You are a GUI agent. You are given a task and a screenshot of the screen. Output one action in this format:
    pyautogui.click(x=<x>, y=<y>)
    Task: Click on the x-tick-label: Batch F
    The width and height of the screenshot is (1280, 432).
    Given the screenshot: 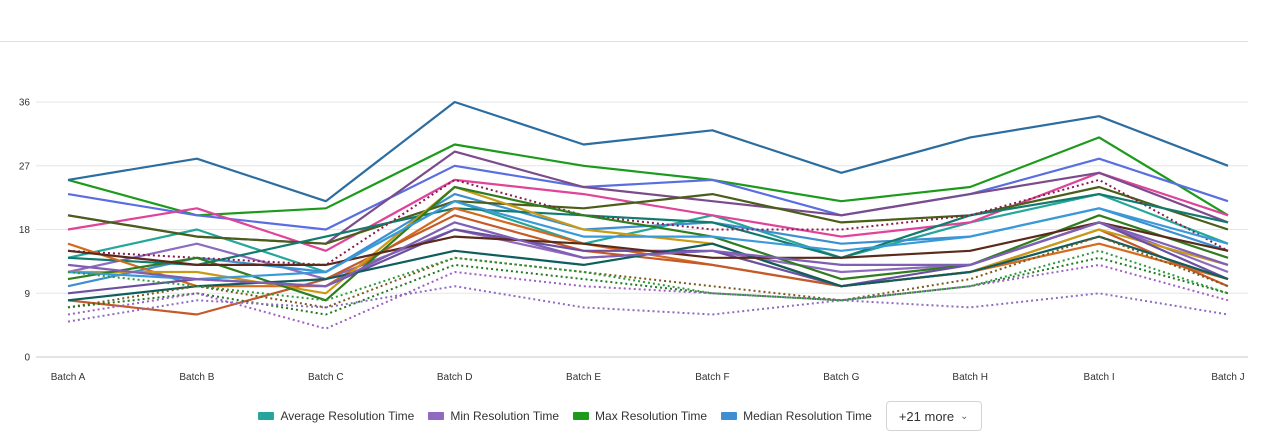 What is the action you would take?
    pyautogui.click(x=712, y=377)
    